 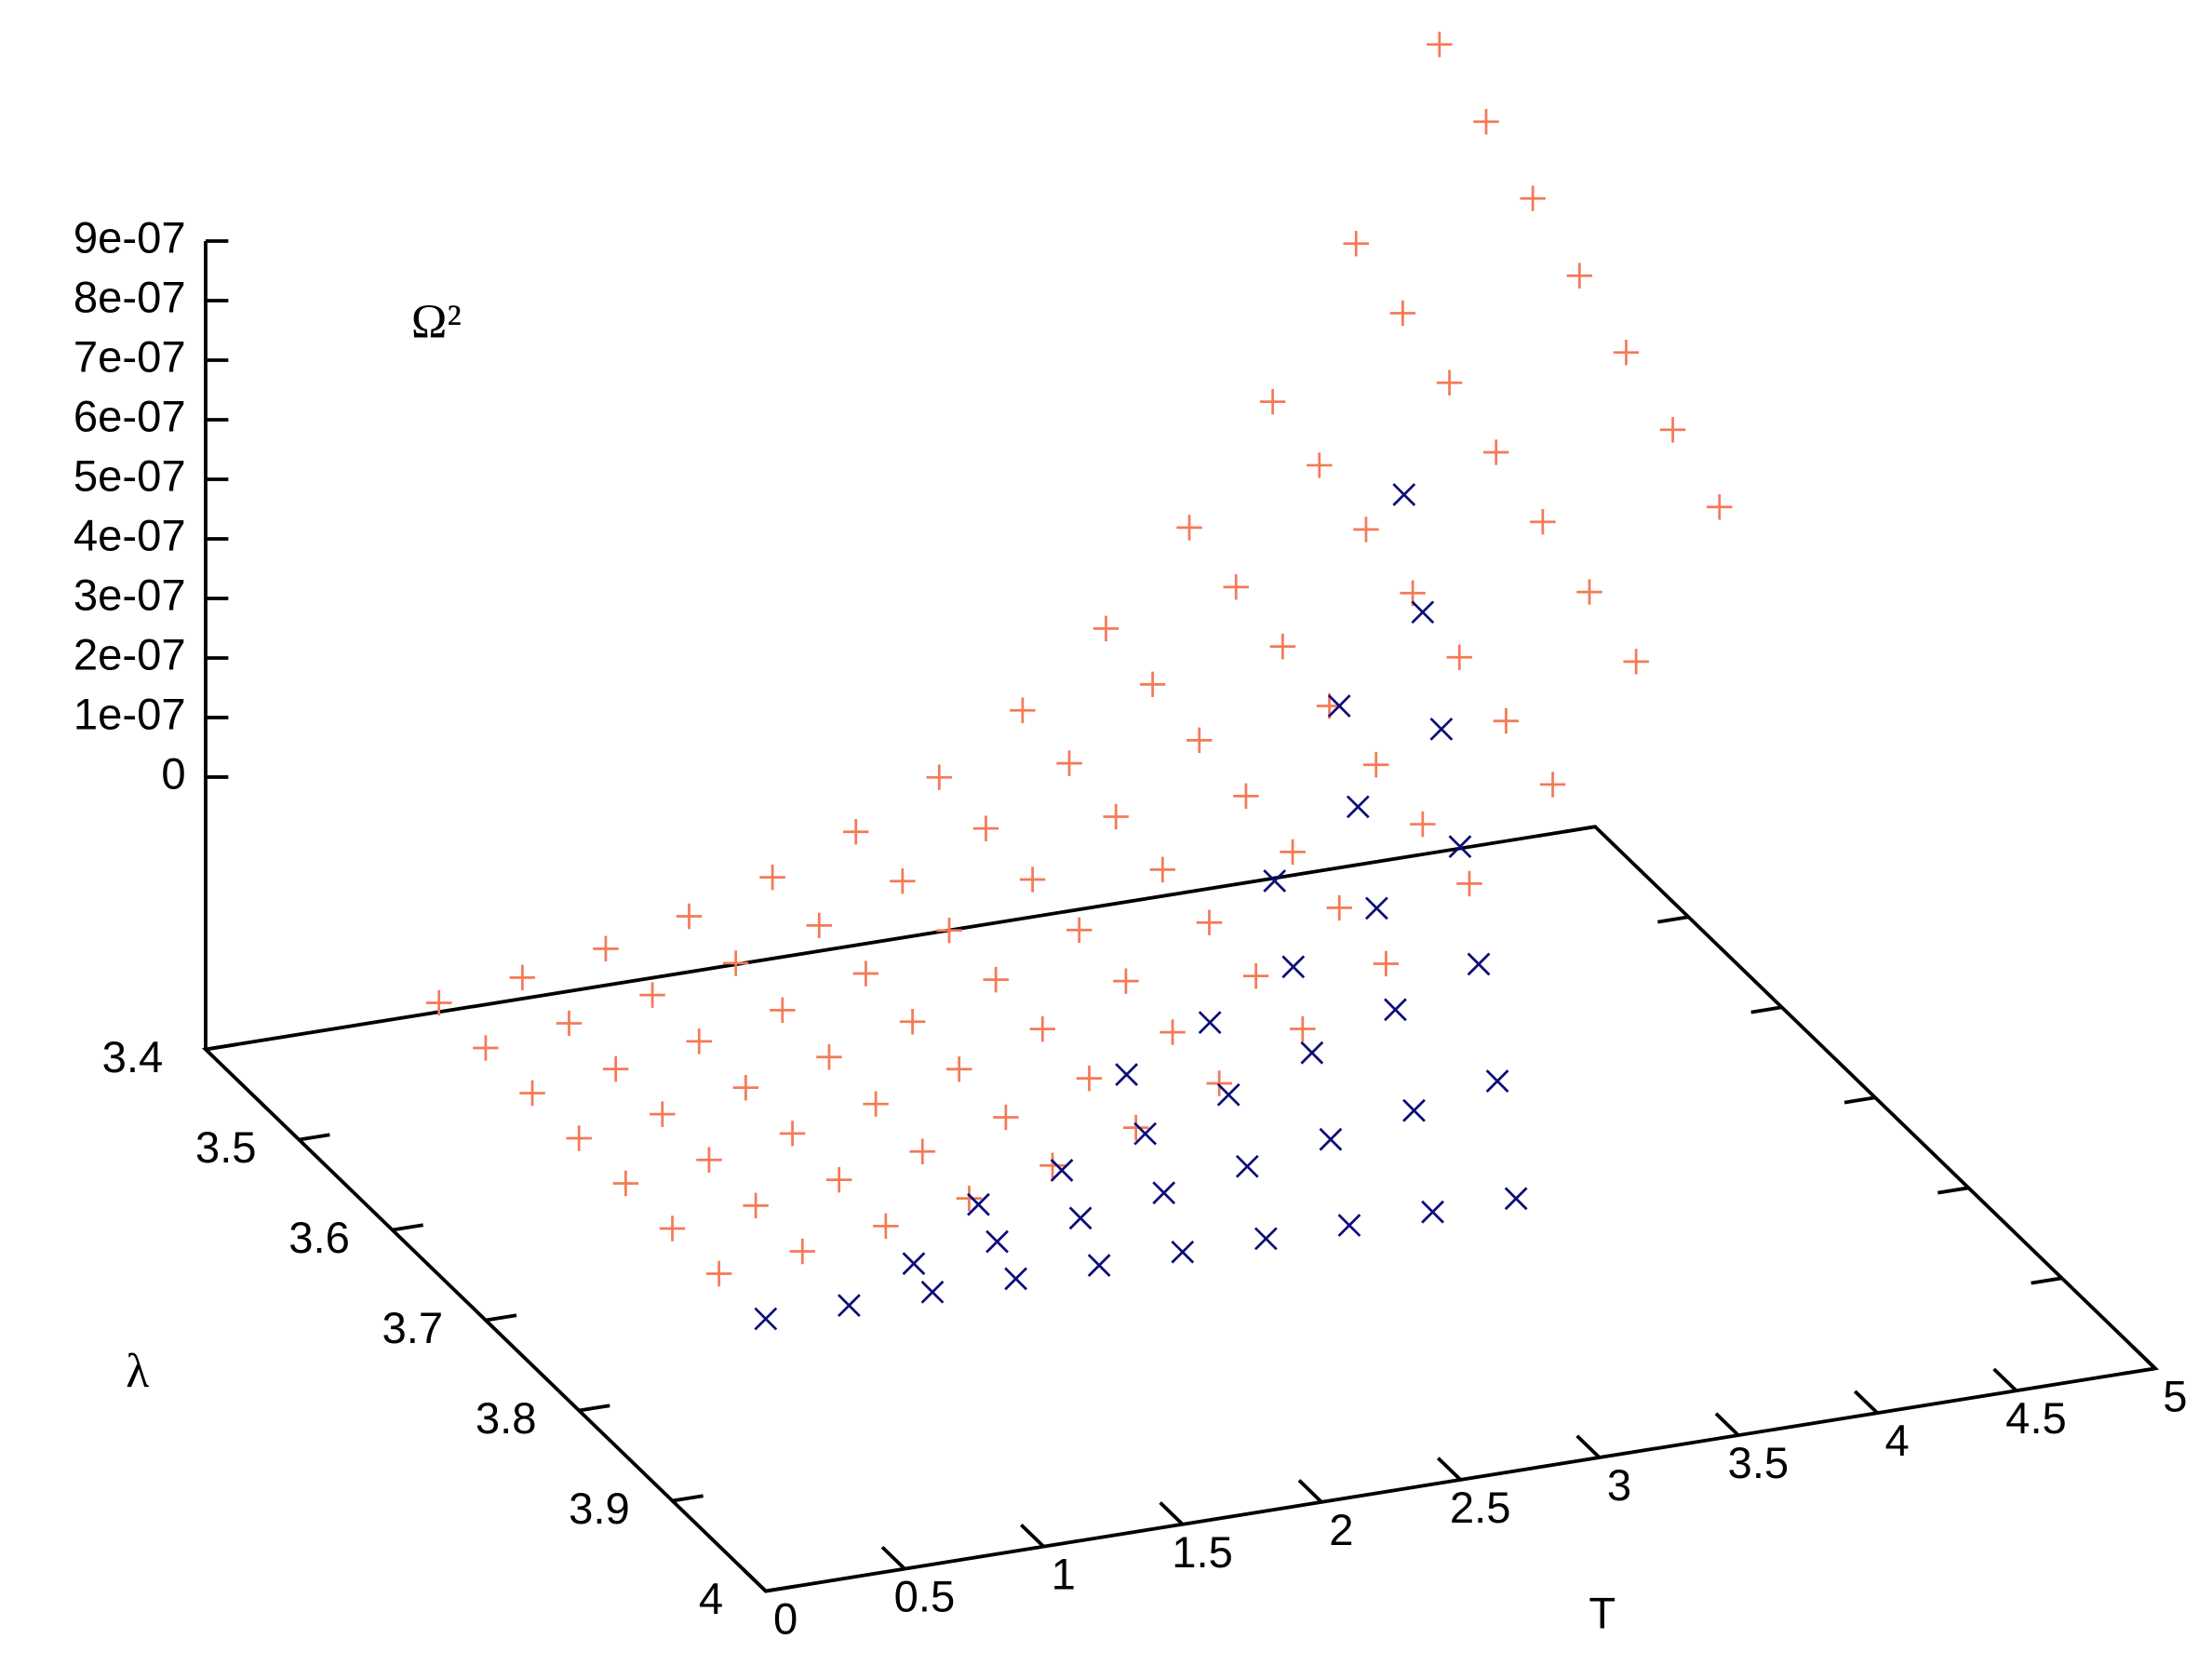 What do you see at coordinates (1897, 1441) in the screenshot?
I see `x-tick-label: 4` at bounding box center [1897, 1441].